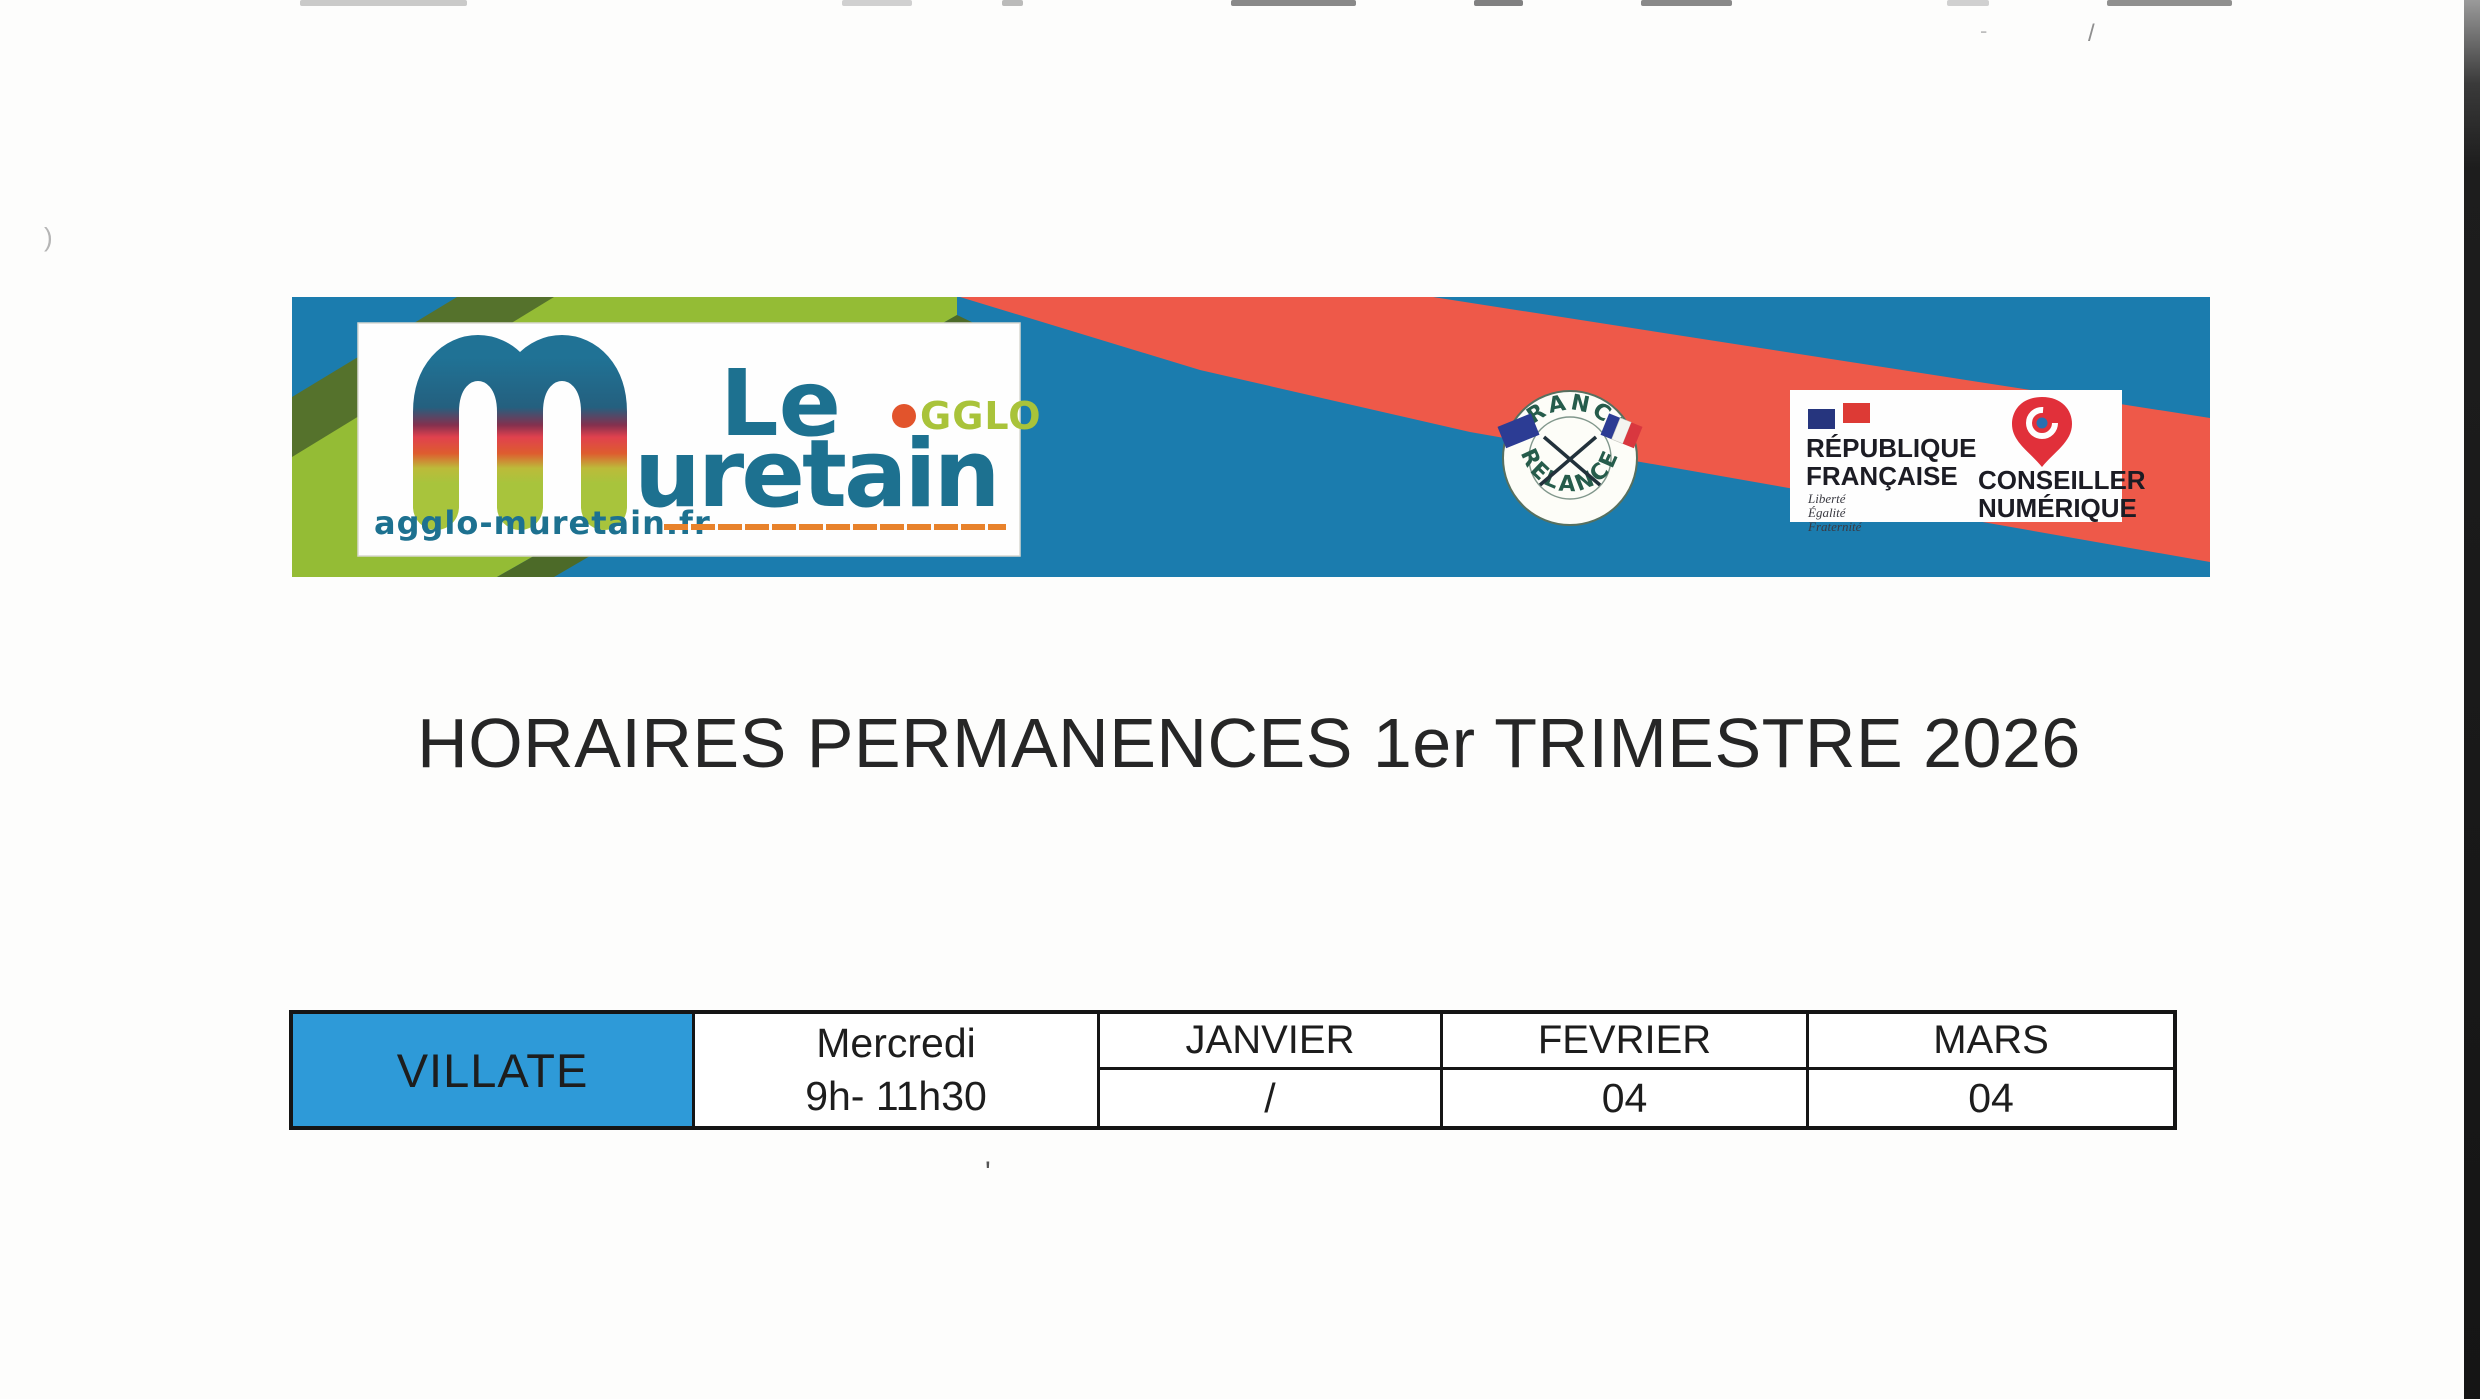 The width and height of the screenshot is (2480, 1399). Describe the element at coordinates (1621, 431) in the screenshot. I see `french-flag-icon` at that location.